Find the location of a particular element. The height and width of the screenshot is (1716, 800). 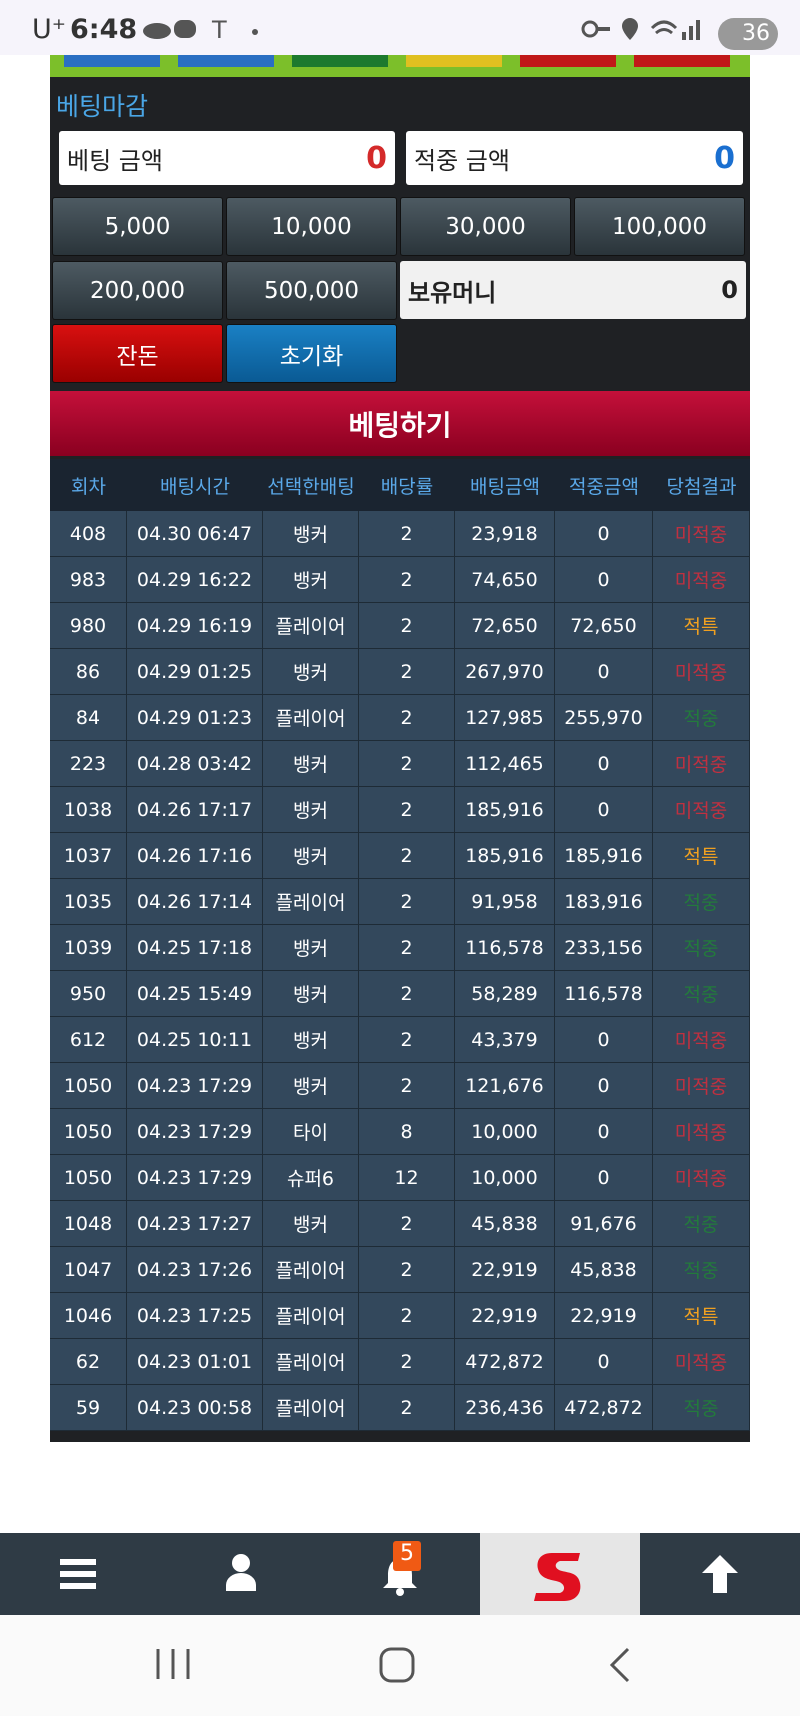

table-cell: 112,465 is located at coordinates (505, 763).